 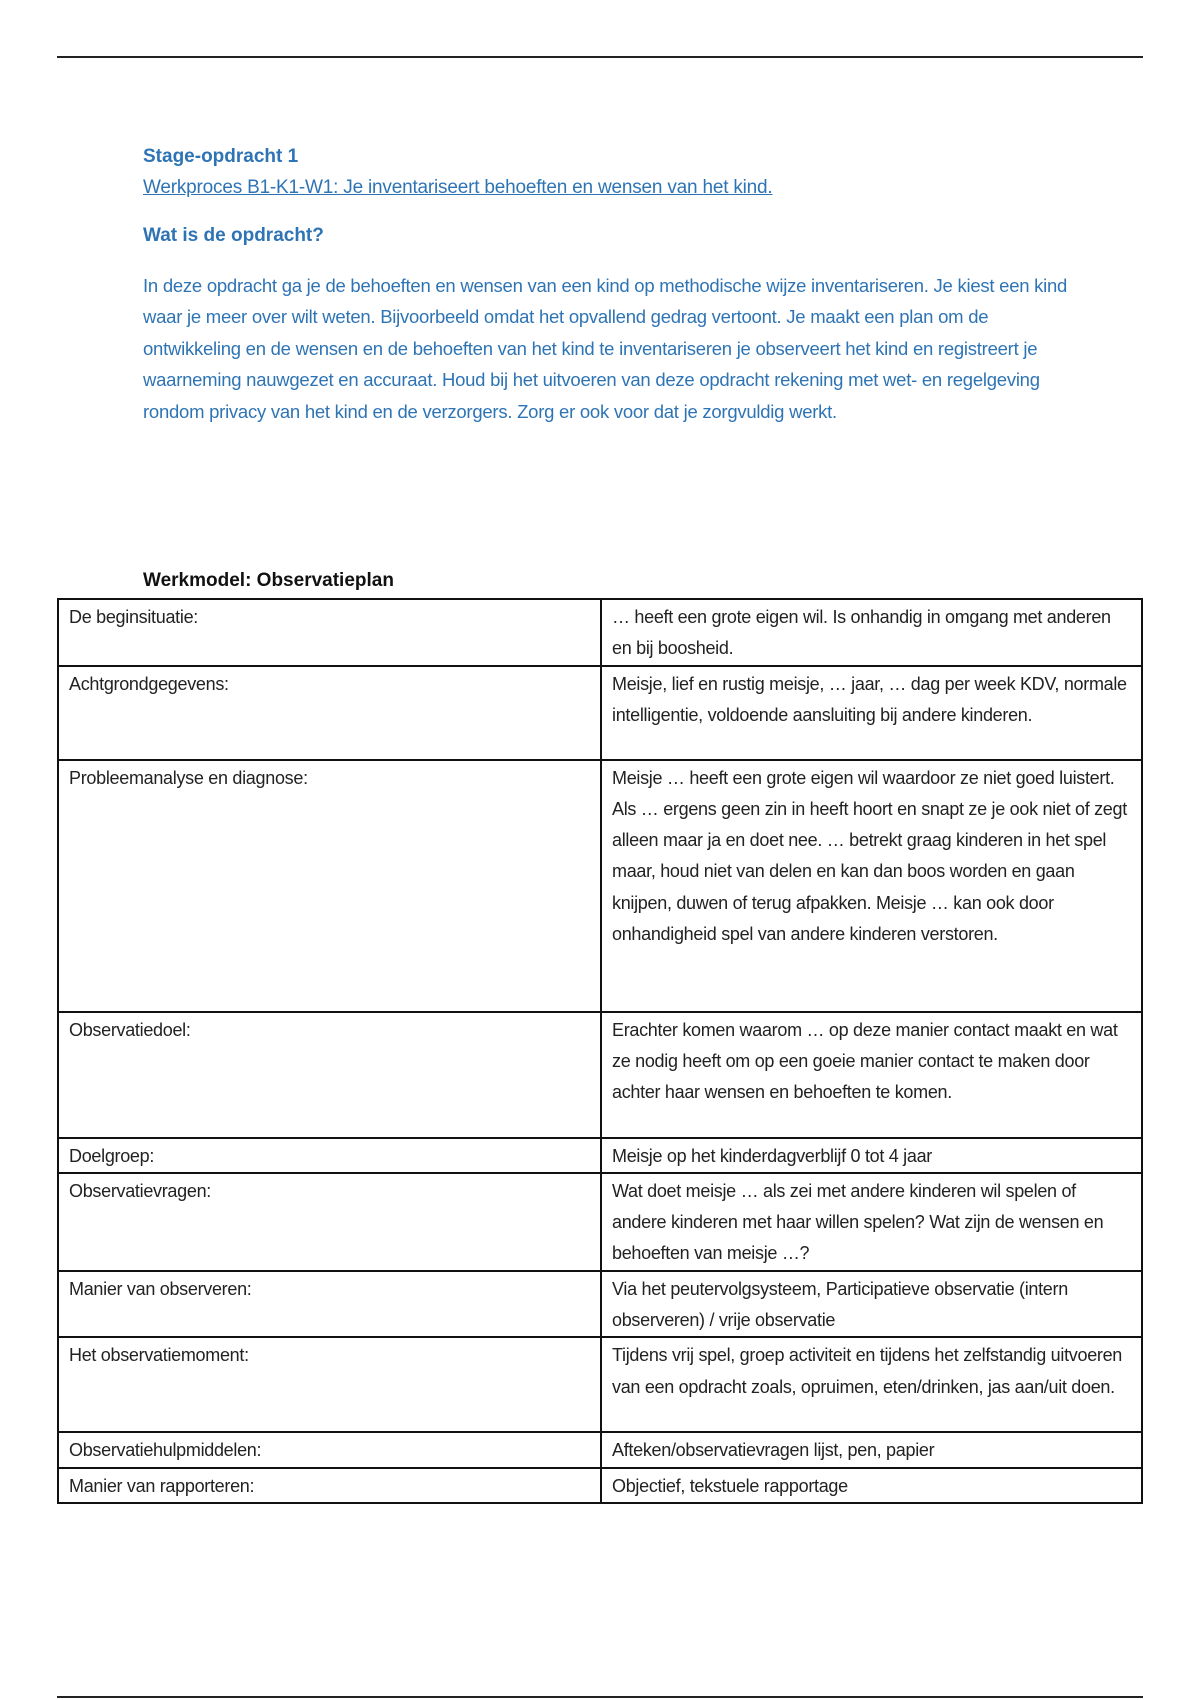 What do you see at coordinates (329, 1221) in the screenshot?
I see `row-label: Observatievragen:` at bounding box center [329, 1221].